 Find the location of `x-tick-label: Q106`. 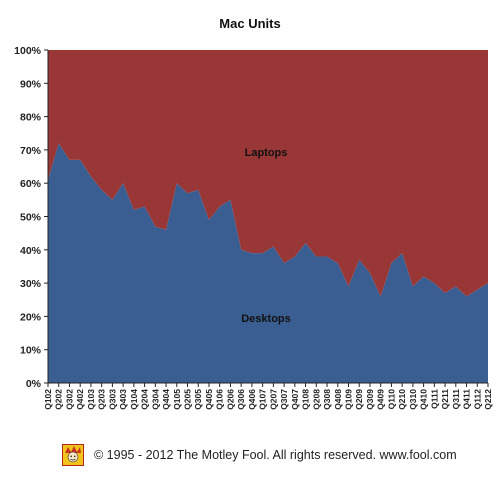

x-tick-label: Q106 is located at coordinates (220, 399).